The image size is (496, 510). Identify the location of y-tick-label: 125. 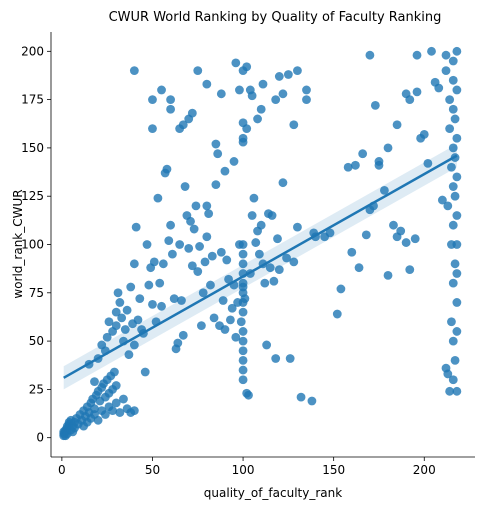
(32, 196).